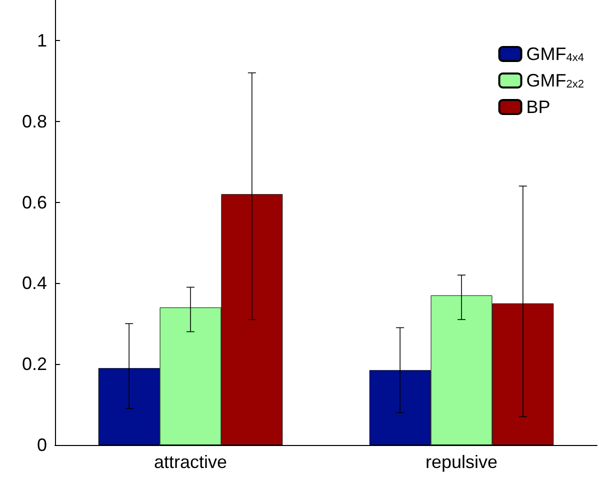 This screenshot has width=599, height=477. I want to click on y-tick-label: 0.4, so click(34, 283).